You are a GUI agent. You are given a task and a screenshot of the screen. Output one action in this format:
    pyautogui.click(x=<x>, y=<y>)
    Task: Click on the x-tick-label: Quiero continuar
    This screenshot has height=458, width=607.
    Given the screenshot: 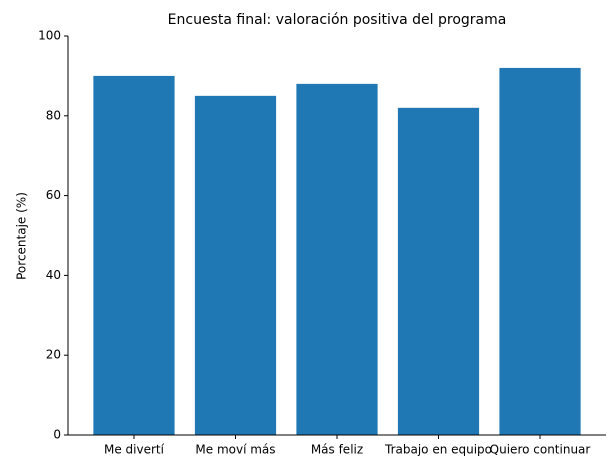 What is the action you would take?
    pyautogui.click(x=540, y=450)
    